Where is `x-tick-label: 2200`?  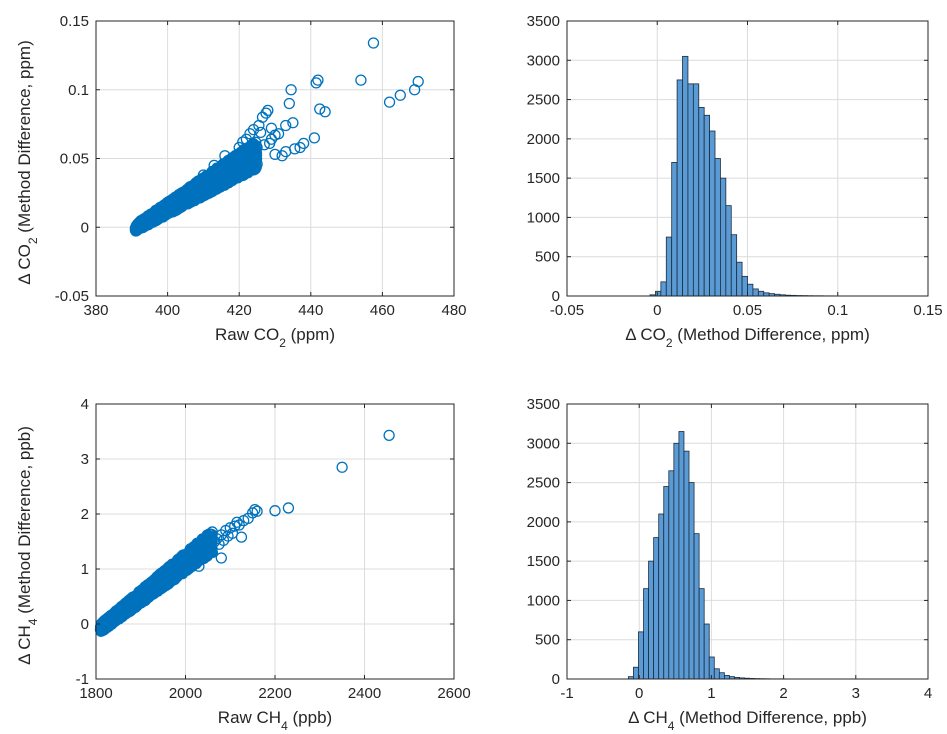 x-tick-label: 2200 is located at coordinates (274, 693).